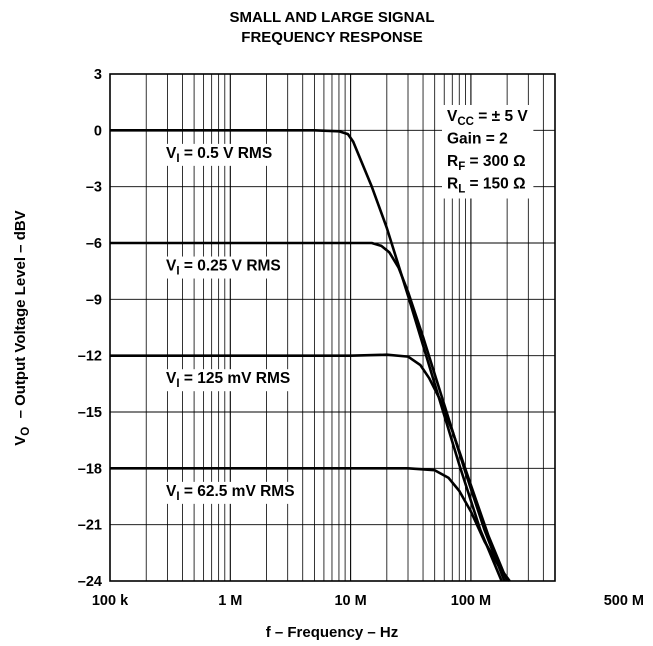 This screenshot has width=653, height=646. I want to click on condition-sub: L, so click(461, 190).